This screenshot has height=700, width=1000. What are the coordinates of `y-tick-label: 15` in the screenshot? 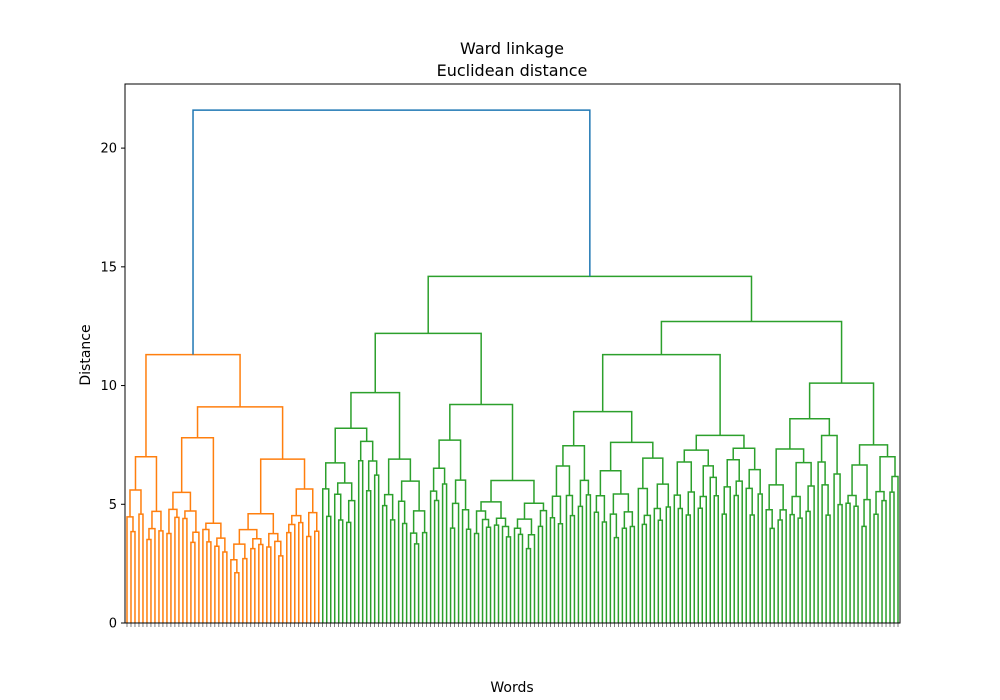 It's located at (108, 267).